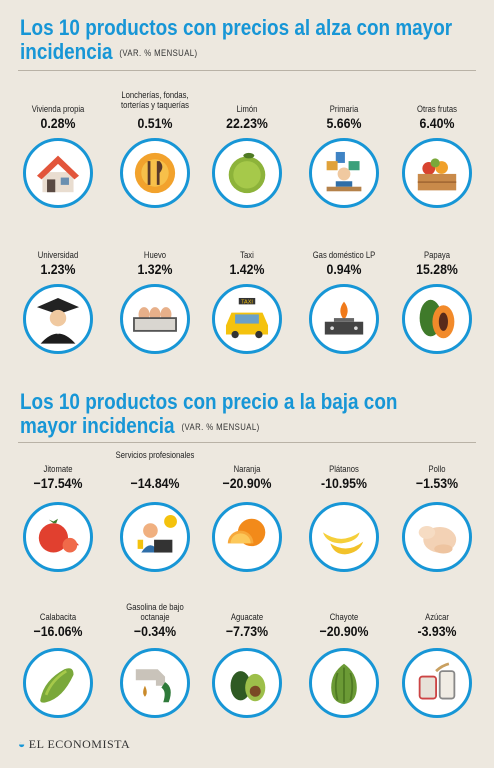  Describe the element at coordinates (79, 744) in the screenshot. I see `brand-name: EL ECONOMISTA` at that location.